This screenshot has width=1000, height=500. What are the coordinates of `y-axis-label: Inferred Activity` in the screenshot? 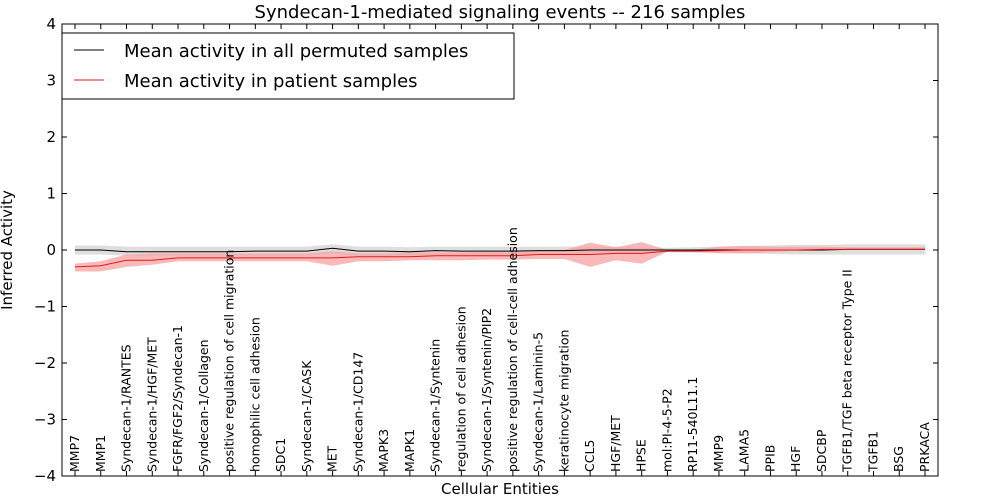 It's located at (8, 250).